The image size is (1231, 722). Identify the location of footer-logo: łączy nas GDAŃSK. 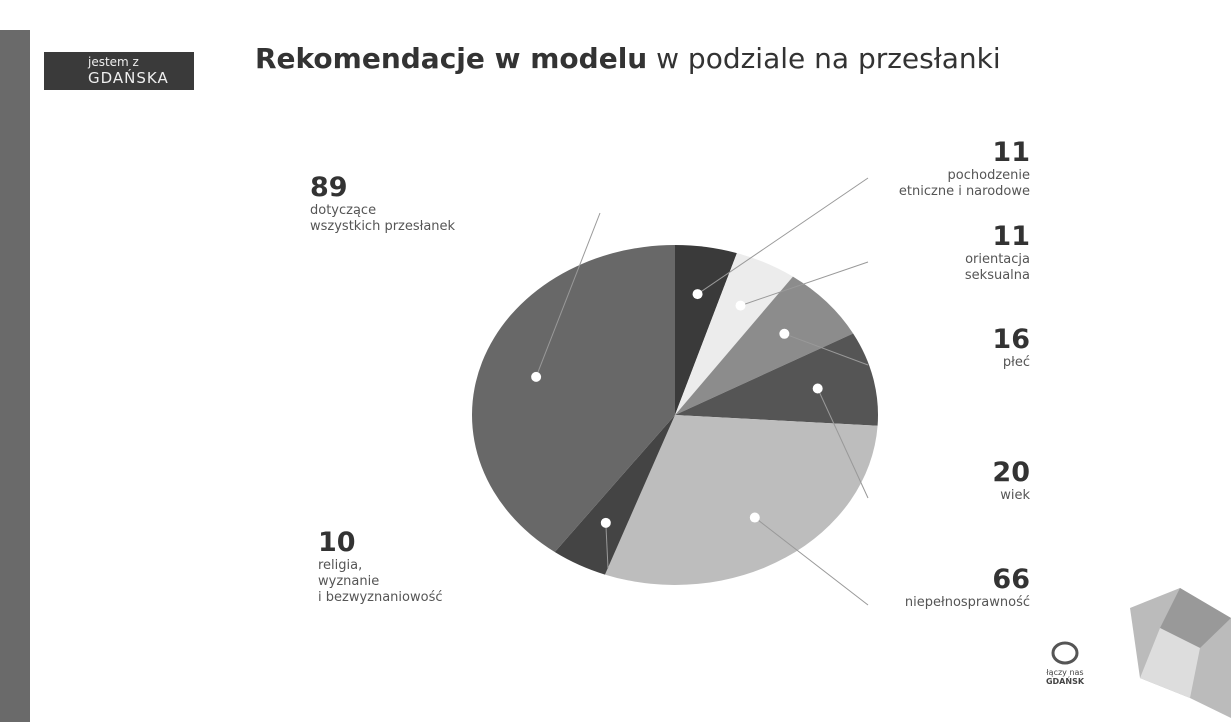
(1065, 663).